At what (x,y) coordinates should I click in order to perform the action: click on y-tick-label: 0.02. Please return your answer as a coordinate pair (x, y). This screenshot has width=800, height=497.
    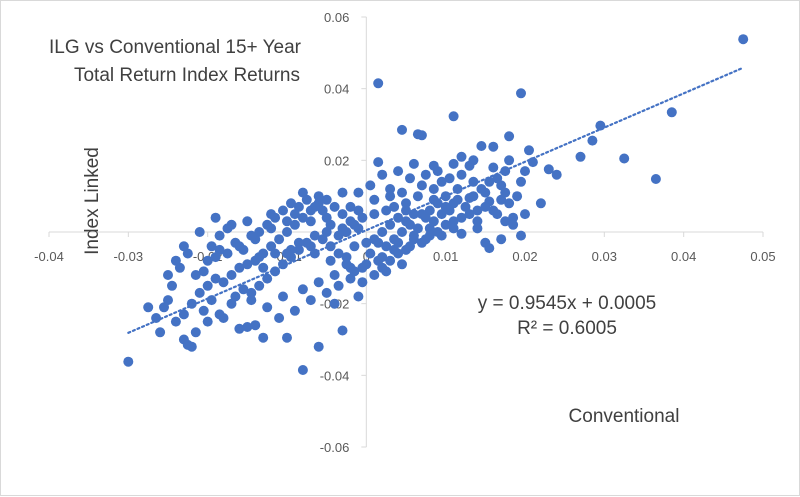
    Looking at the image, I should click on (336, 160).